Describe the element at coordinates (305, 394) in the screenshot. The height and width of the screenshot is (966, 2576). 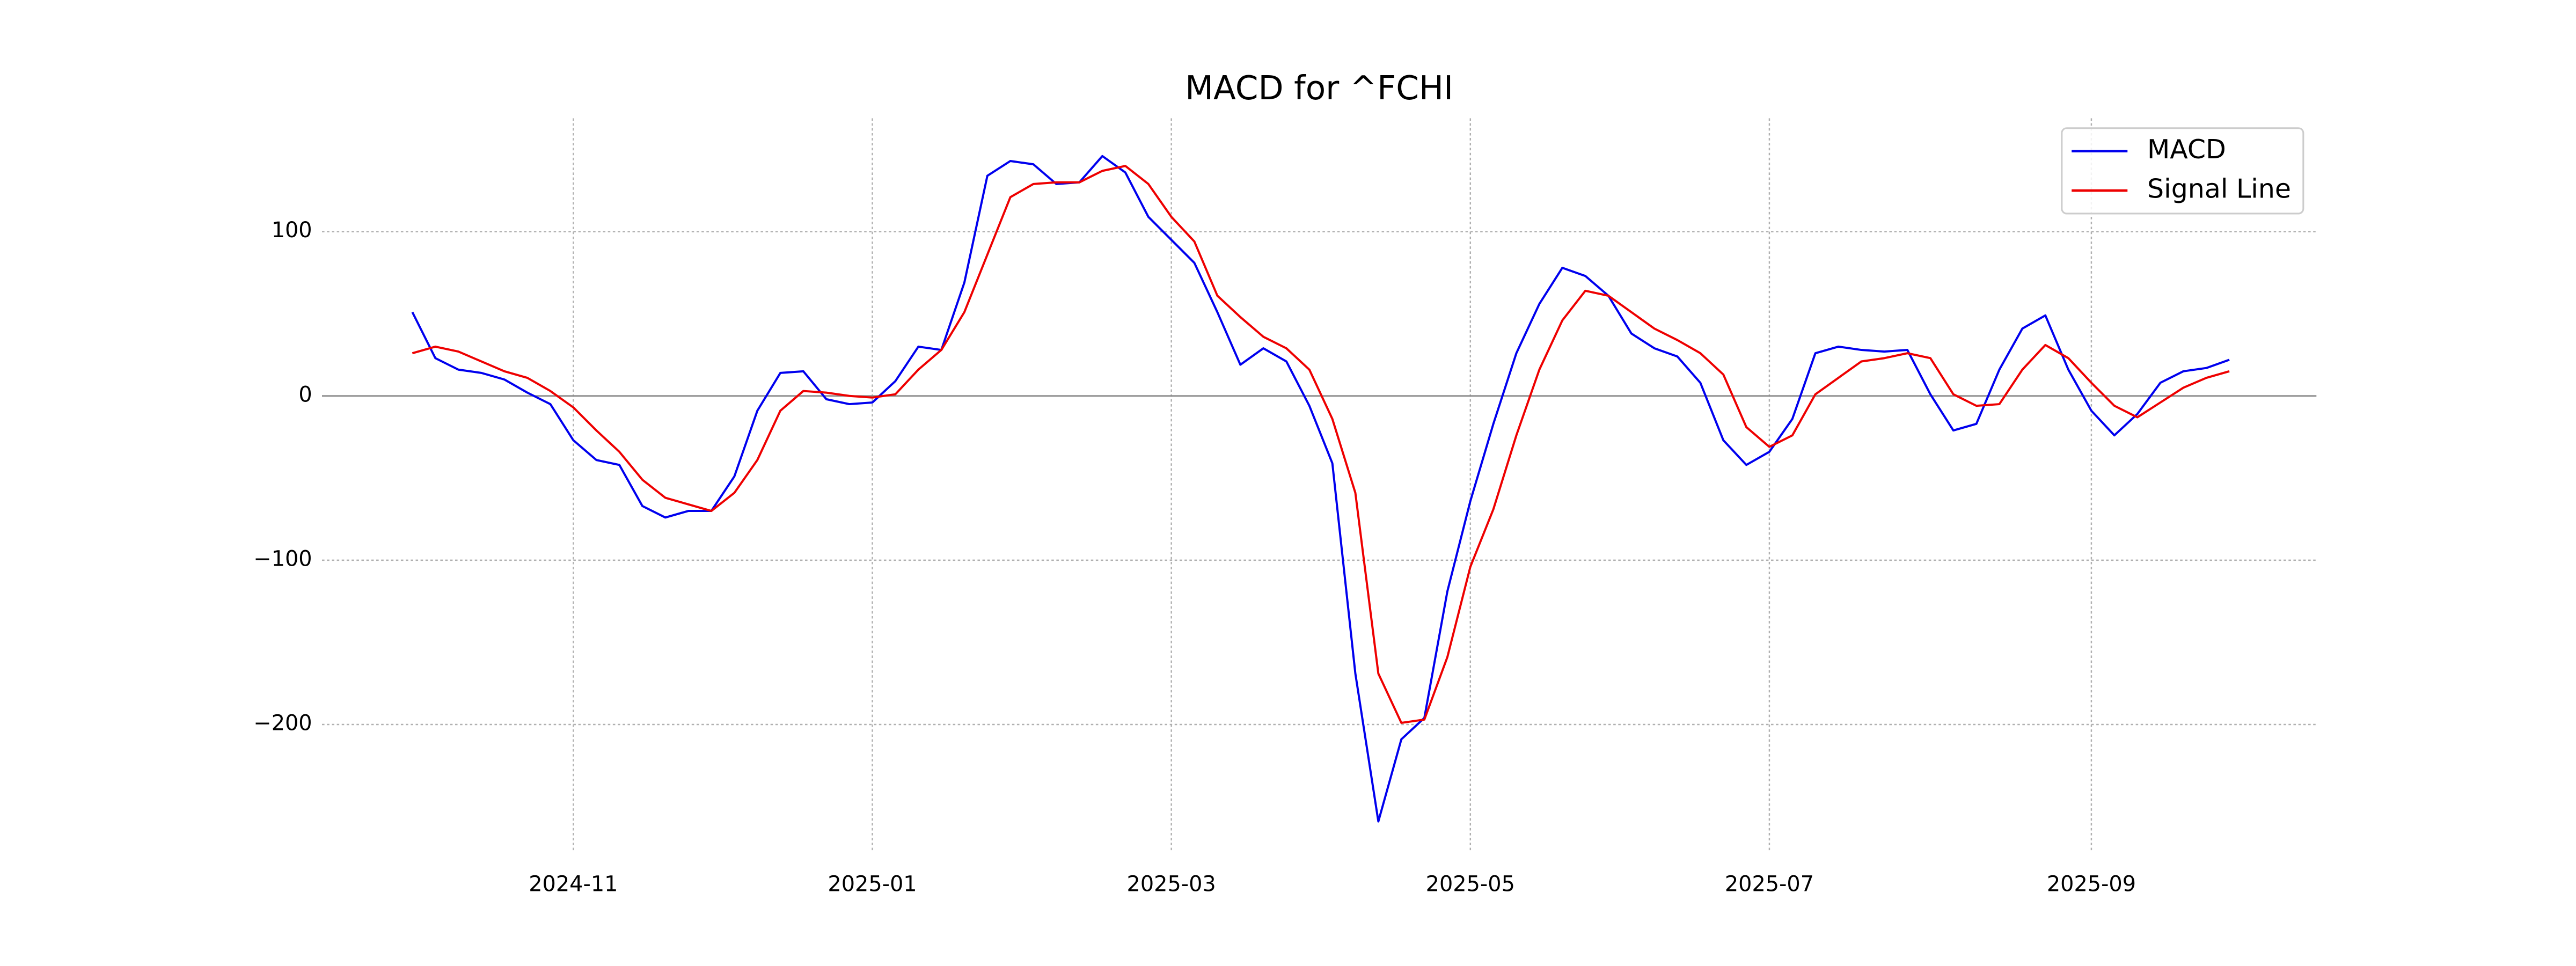
I see `y-tick-label: 0` at that location.